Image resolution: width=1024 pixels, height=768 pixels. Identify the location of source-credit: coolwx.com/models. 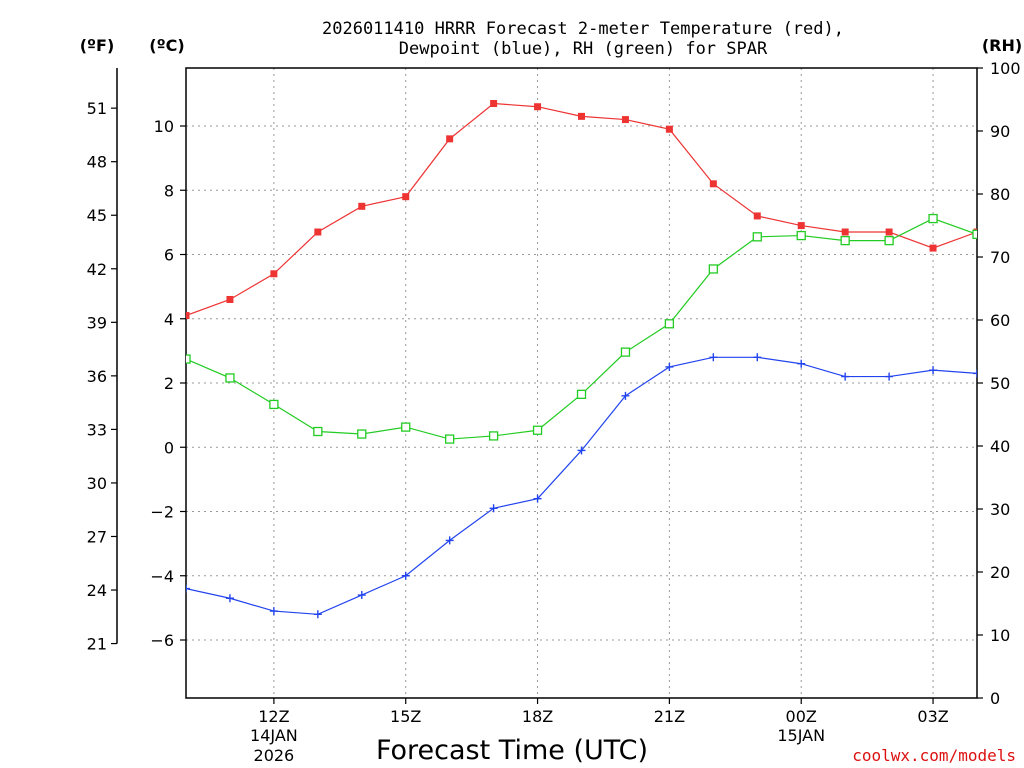
(934, 755).